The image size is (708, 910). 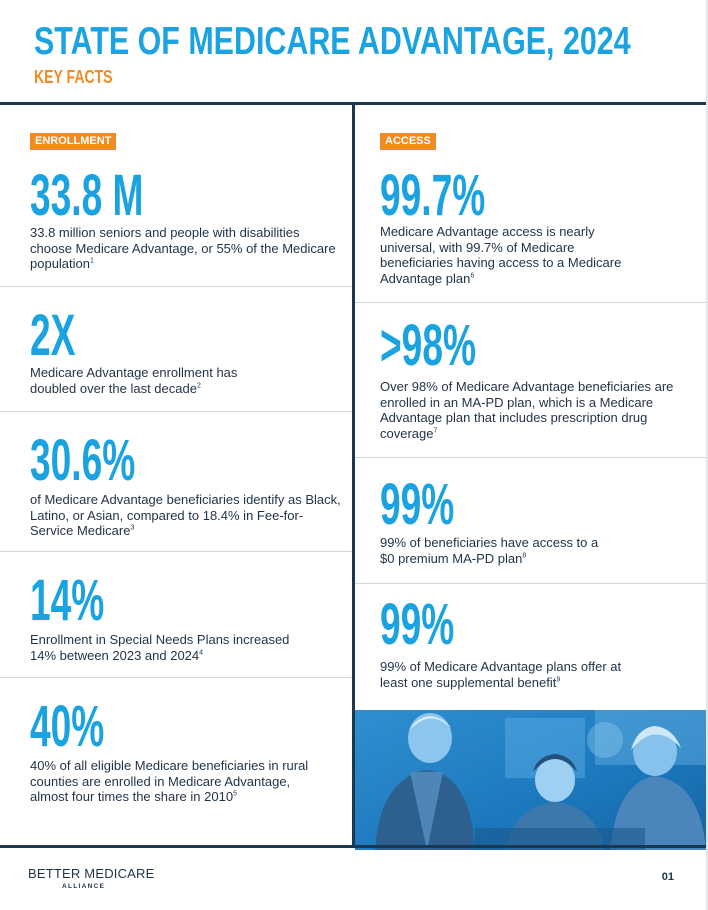 I want to click on footnote-marker: 9, so click(x=558, y=680).